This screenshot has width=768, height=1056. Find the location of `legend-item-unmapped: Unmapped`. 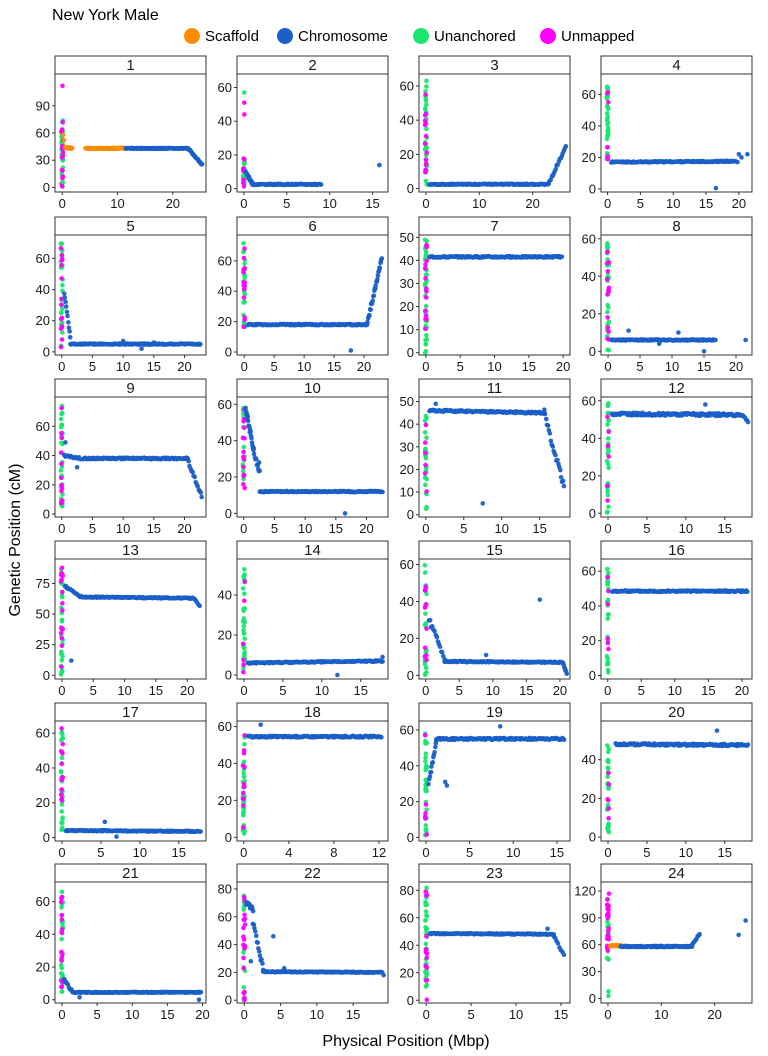

legend-item-unmapped: Unmapped is located at coordinates (587, 36).